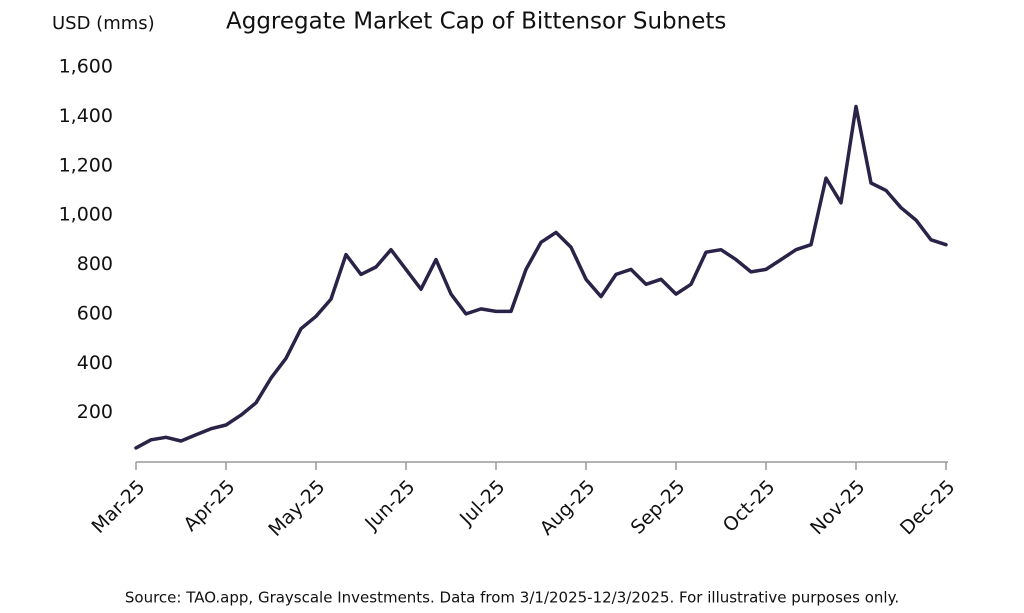  What do you see at coordinates (86, 116) in the screenshot?
I see `y-tick-label: 1,400` at bounding box center [86, 116].